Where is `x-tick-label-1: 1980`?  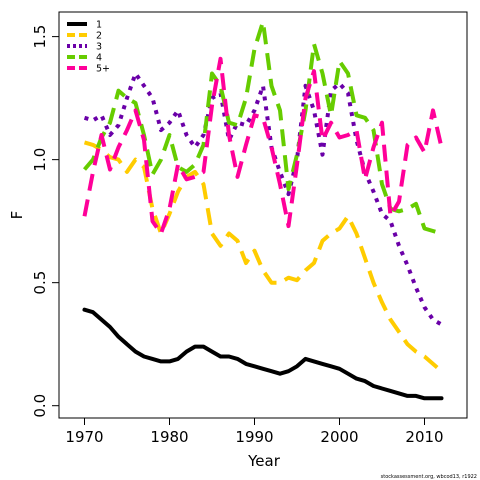 x-tick-label-1: 1980 is located at coordinates (169, 437).